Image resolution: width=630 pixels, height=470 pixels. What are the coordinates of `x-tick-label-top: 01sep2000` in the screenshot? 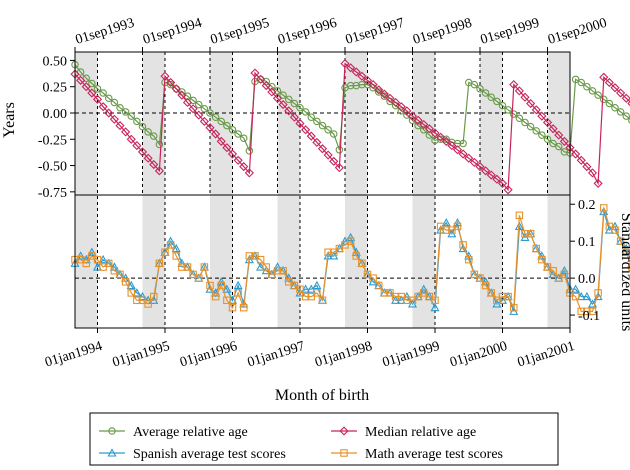 It's located at (577, 32).